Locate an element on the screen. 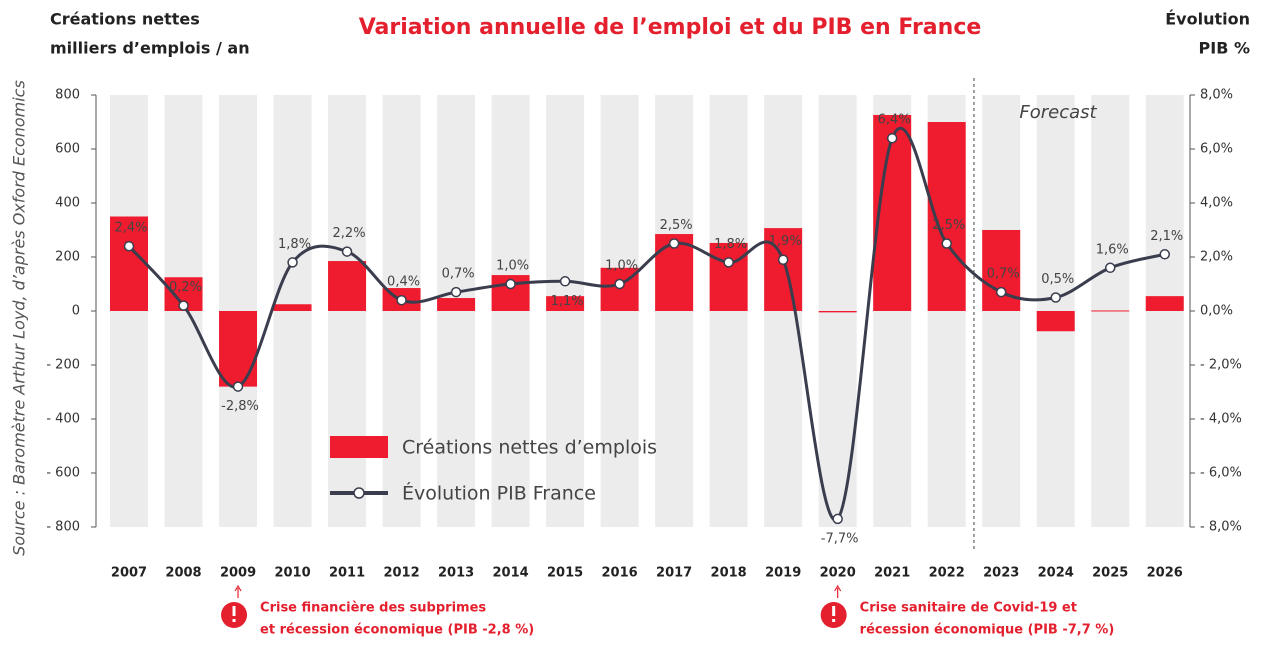 The height and width of the screenshot is (646, 1263). y2-tick-label: - 6,0% is located at coordinates (1221, 473).